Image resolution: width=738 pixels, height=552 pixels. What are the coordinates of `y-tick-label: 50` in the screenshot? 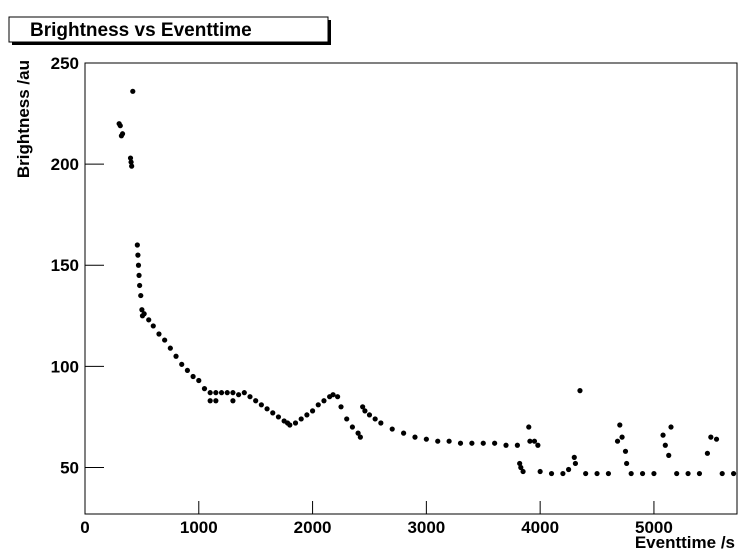 It's located at (69, 467).